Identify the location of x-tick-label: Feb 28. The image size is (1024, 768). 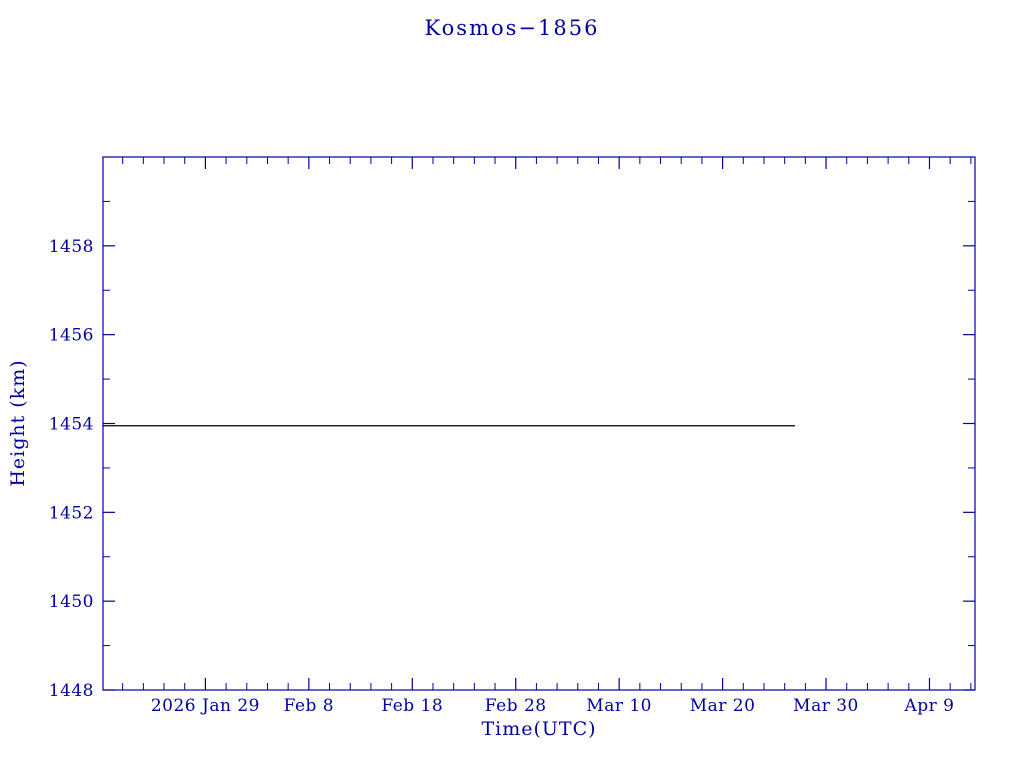
(516, 706).